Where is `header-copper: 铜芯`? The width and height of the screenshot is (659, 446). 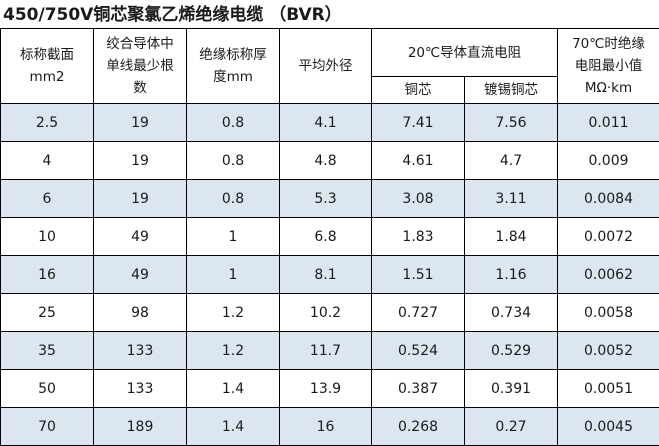
header-copper: 铜芯 is located at coordinates (418, 90).